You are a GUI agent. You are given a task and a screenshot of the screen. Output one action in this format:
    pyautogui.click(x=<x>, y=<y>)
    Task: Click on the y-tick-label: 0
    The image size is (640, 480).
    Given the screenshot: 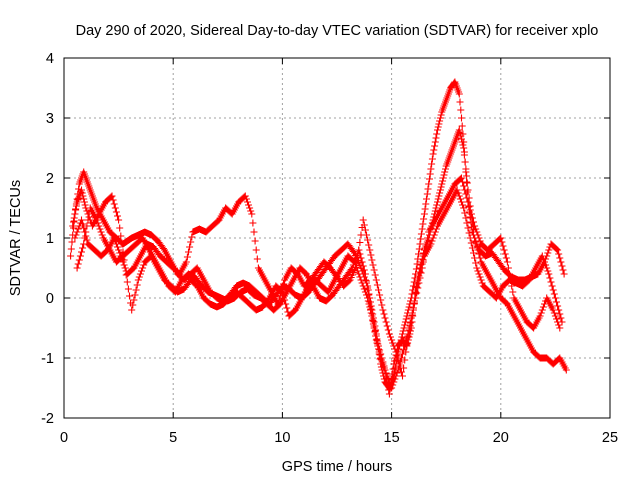 What is the action you would take?
    pyautogui.click(x=50, y=299)
    